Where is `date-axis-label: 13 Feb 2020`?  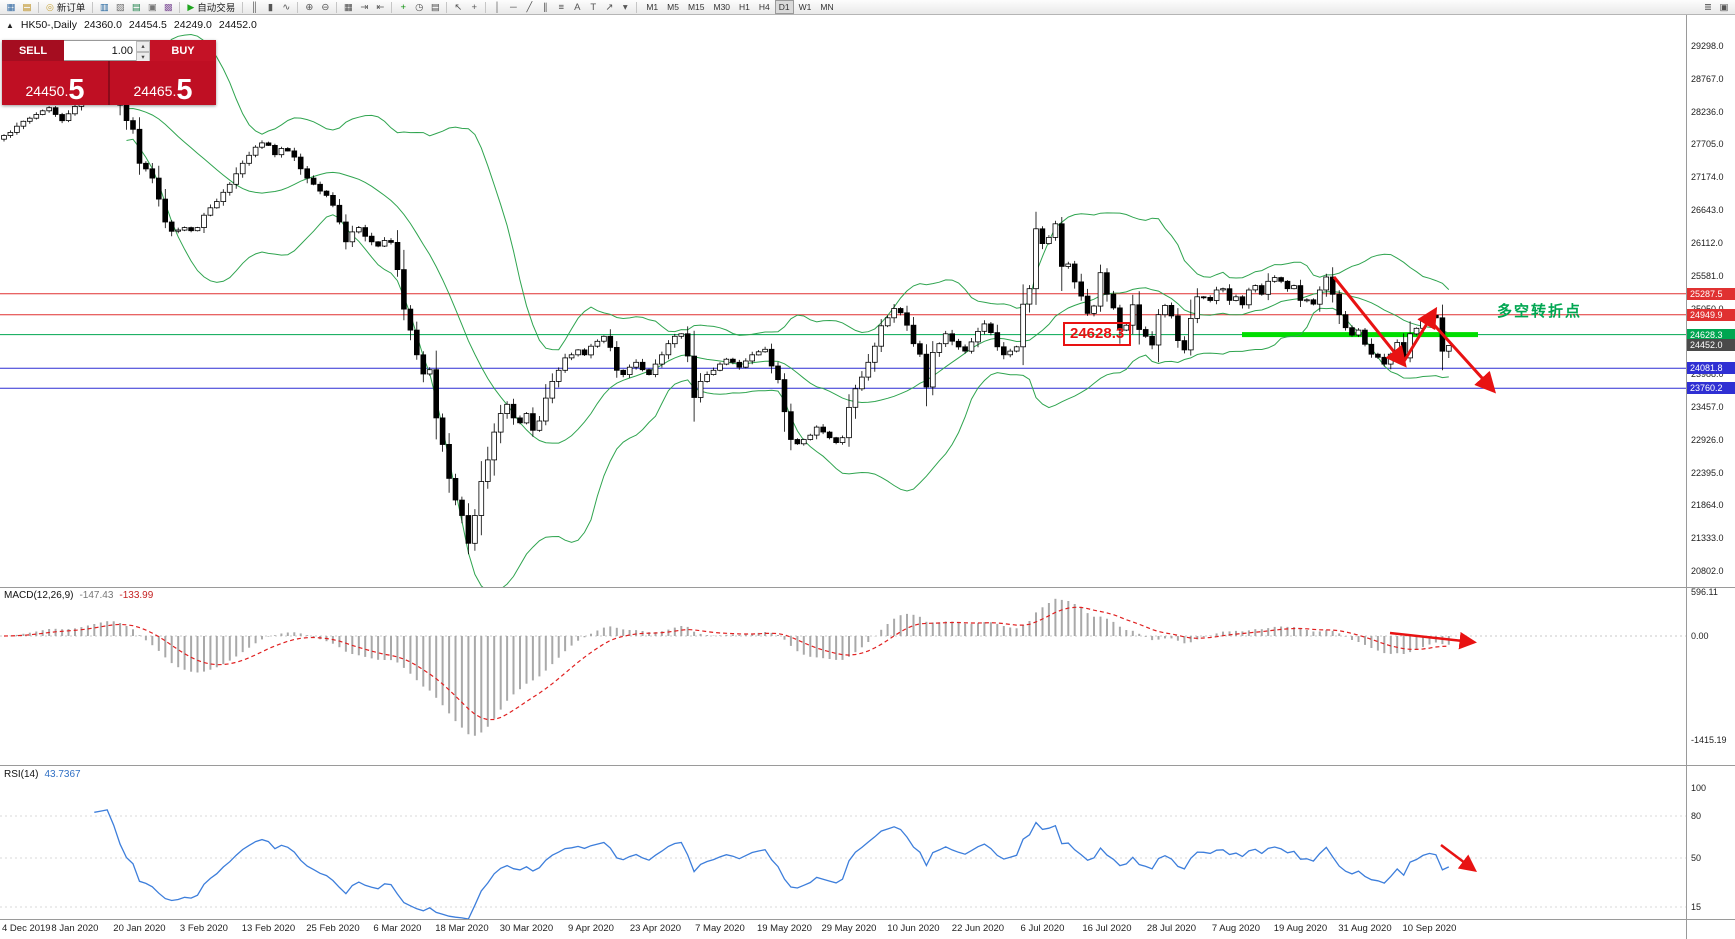
date-axis-label: 13 Feb 2020 is located at coordinates (268, 928).